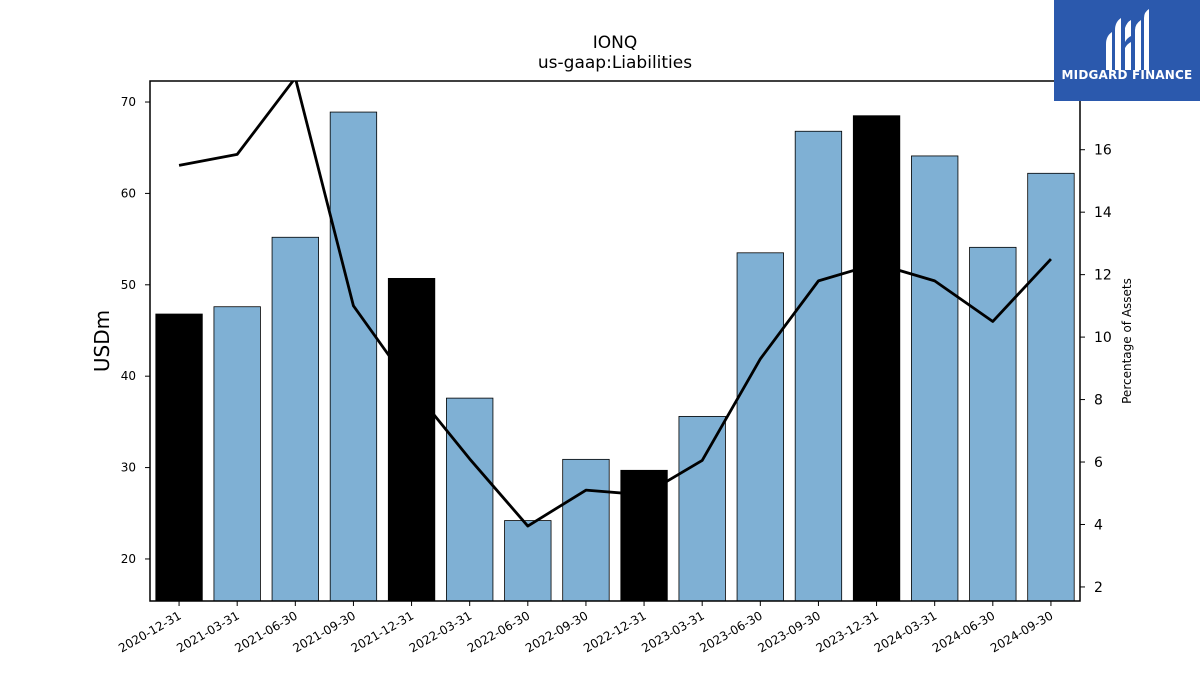 The height and width of the screenshot is (675, 1200). Describe the element at coordinates (128, 102) in the screenshot. I see `y-tick-label: 70` at that location.